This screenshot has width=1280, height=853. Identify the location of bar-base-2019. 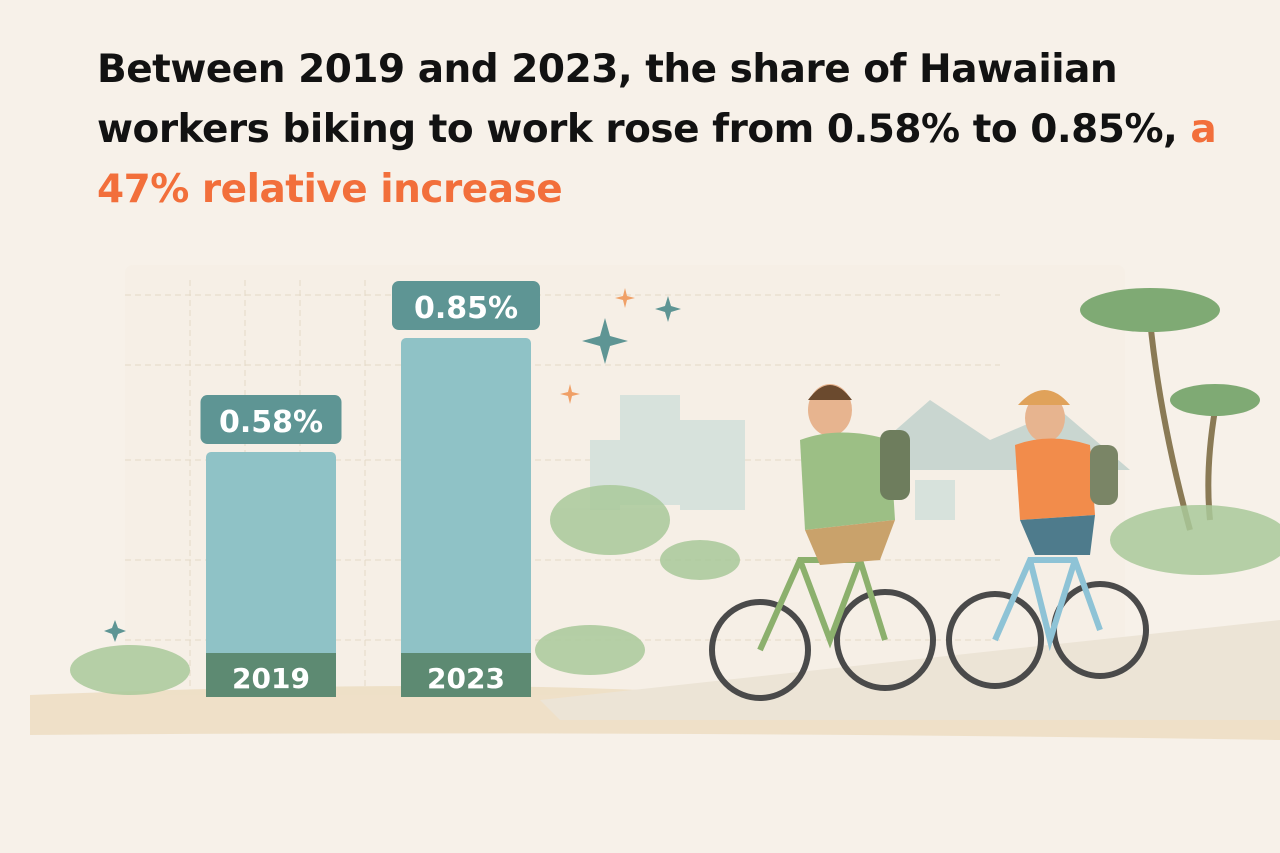
(271, 675).